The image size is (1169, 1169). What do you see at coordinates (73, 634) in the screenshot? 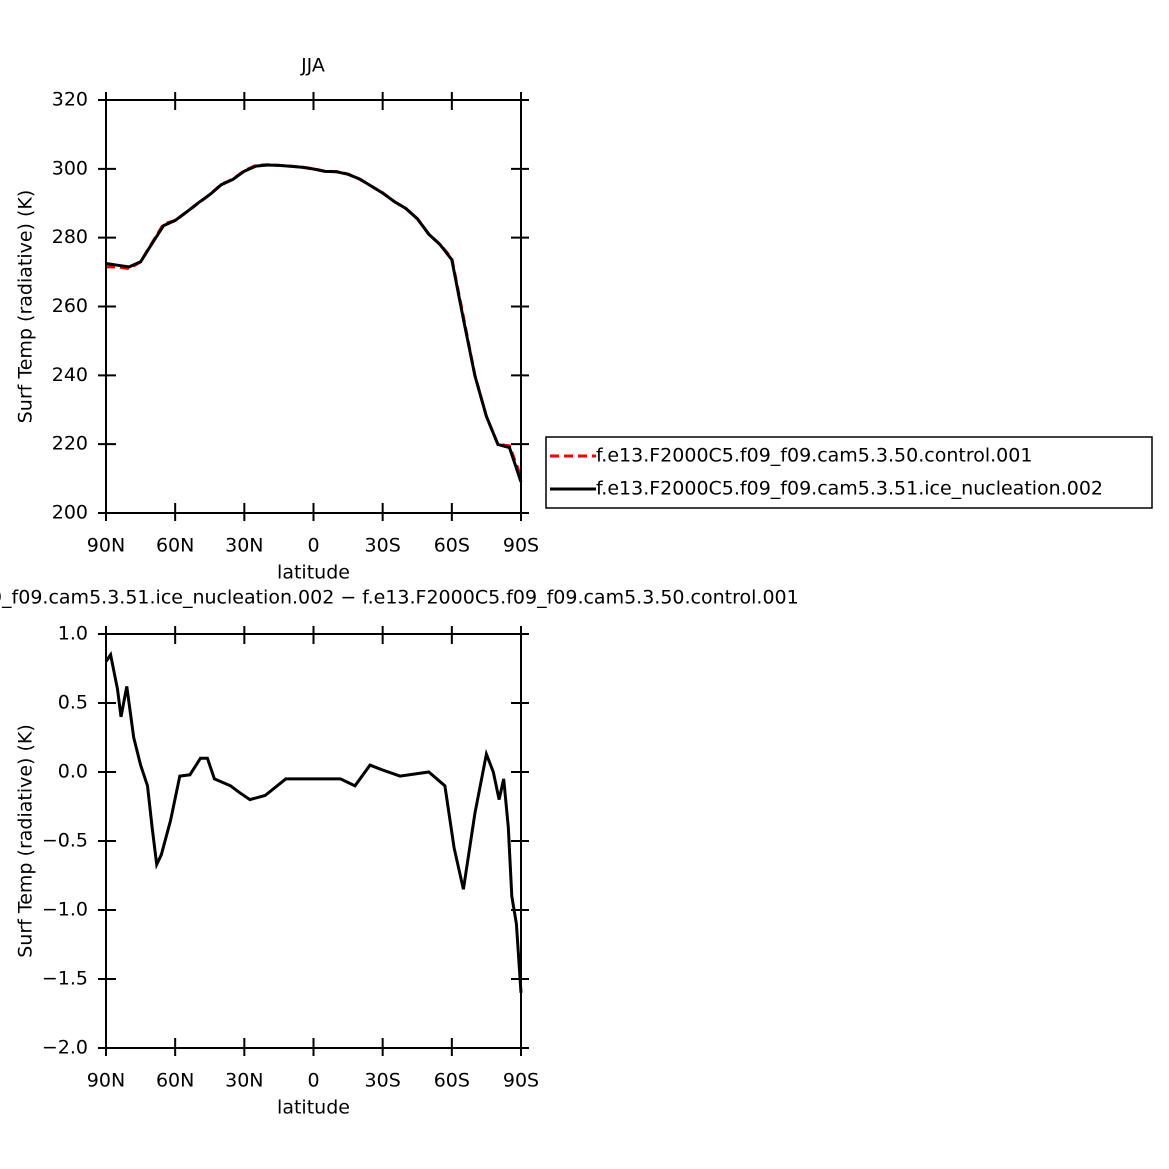
I see `y-tick-label: 1.0` at bounding box center [73, 634].